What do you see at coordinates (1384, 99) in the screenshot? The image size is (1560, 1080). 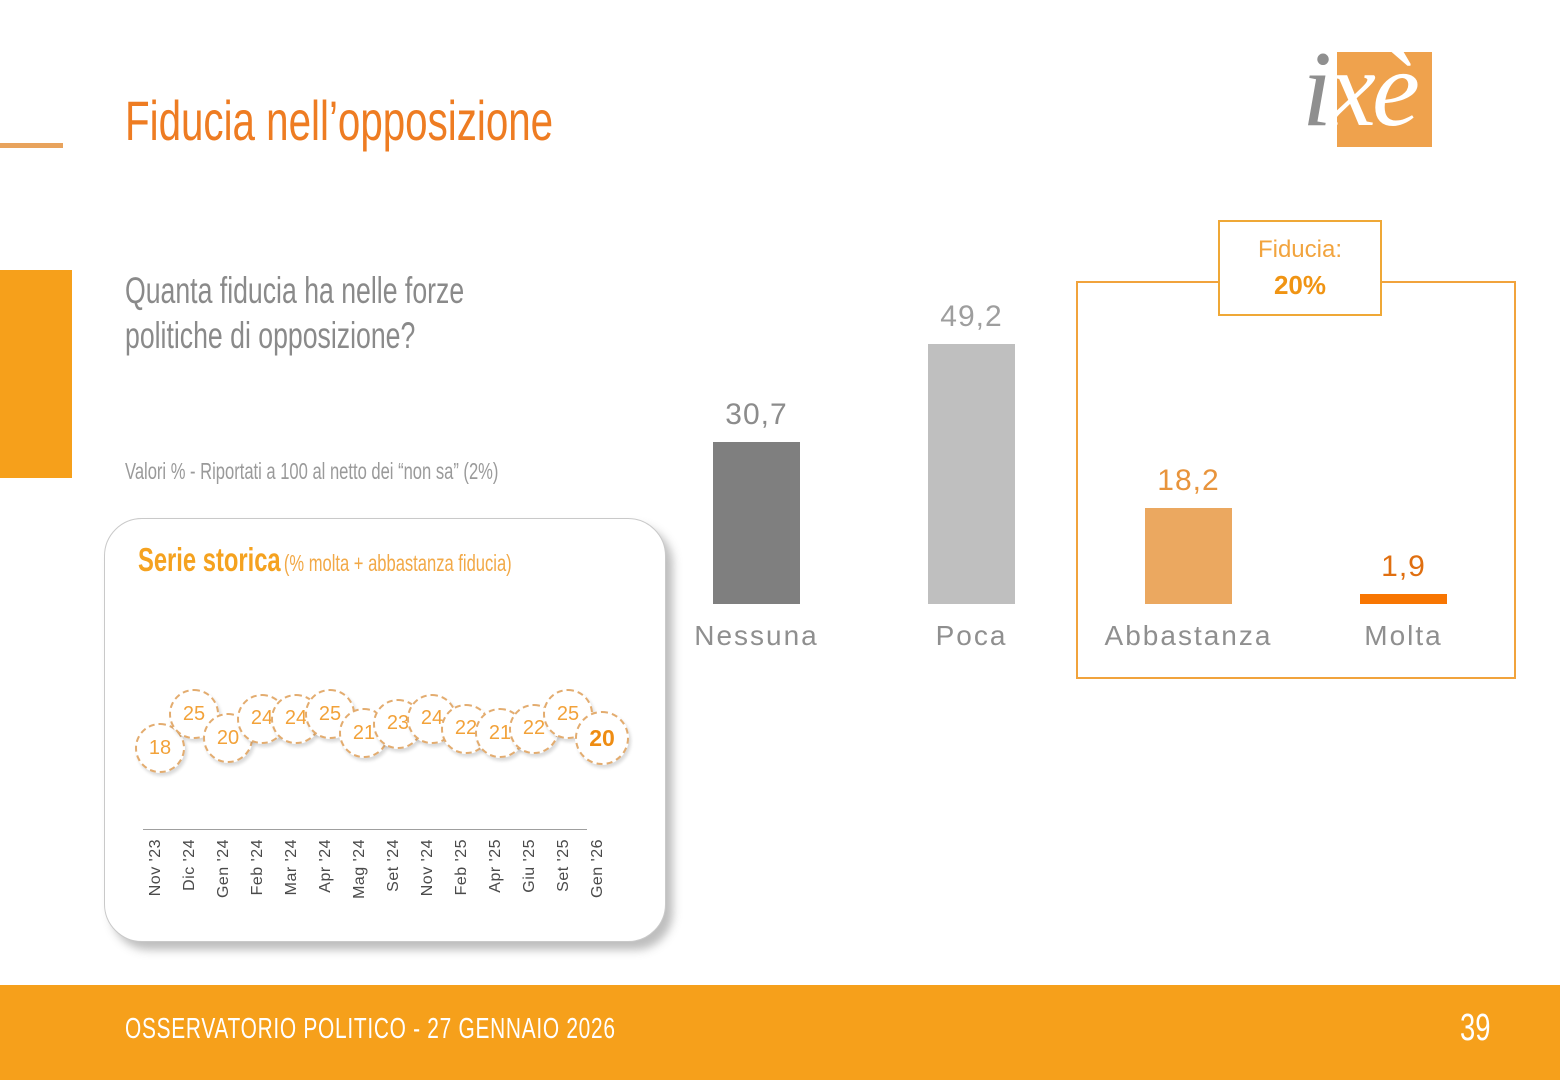 I see `ixe-logo-square` at bounding box center [1384, 99].